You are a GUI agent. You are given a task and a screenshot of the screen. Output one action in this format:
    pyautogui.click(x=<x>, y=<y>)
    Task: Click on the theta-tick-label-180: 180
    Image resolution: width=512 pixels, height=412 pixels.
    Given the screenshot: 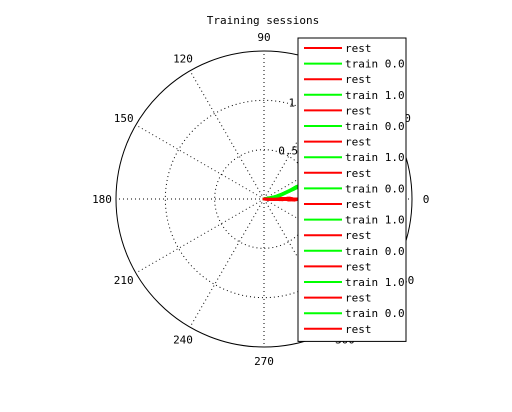 What is the action you would take?
    pyautogui.click(x=102, y=199)
    